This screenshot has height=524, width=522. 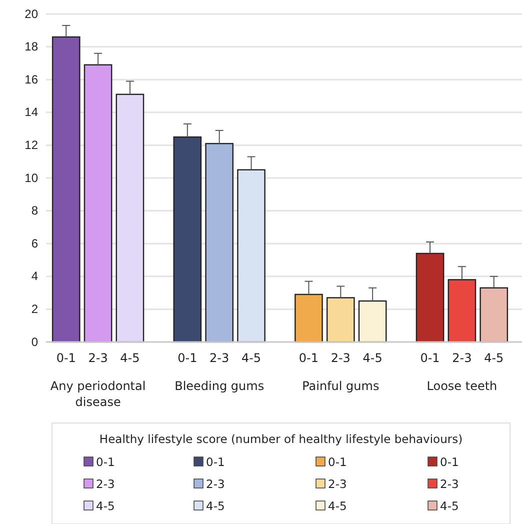 I want to click on y-tick-label: 20, so click(x=31, y=13).